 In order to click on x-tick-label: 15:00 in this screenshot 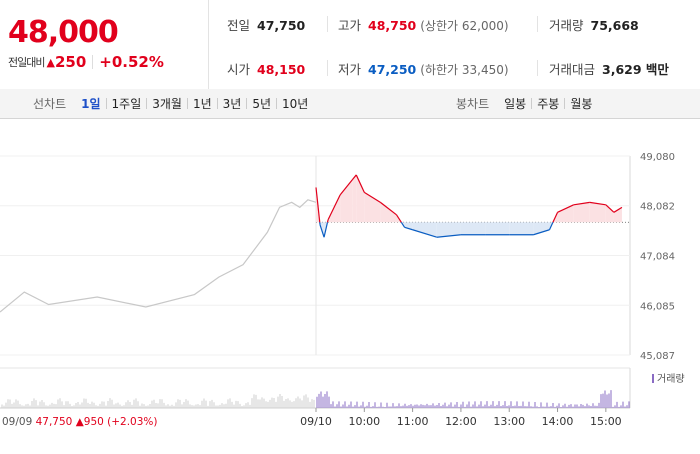, I will do `click(606, 421)`.